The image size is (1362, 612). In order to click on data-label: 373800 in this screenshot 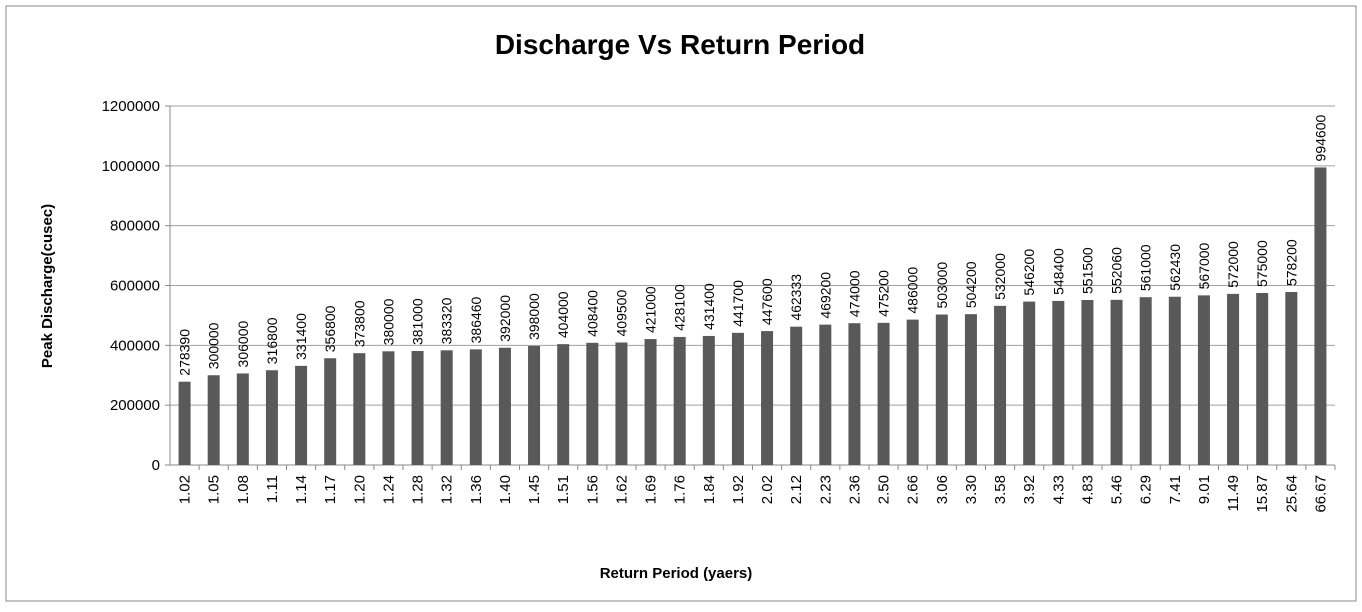, I will do `click(359, 323)`.